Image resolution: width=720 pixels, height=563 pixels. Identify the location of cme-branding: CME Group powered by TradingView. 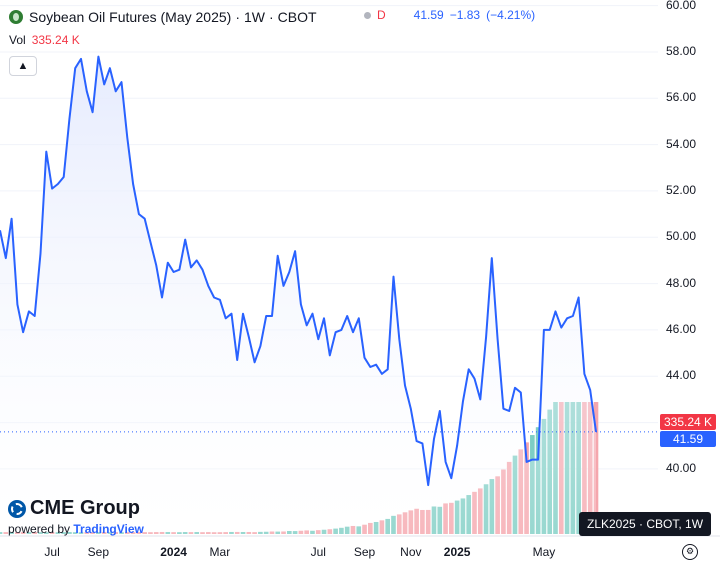
(76, 516).